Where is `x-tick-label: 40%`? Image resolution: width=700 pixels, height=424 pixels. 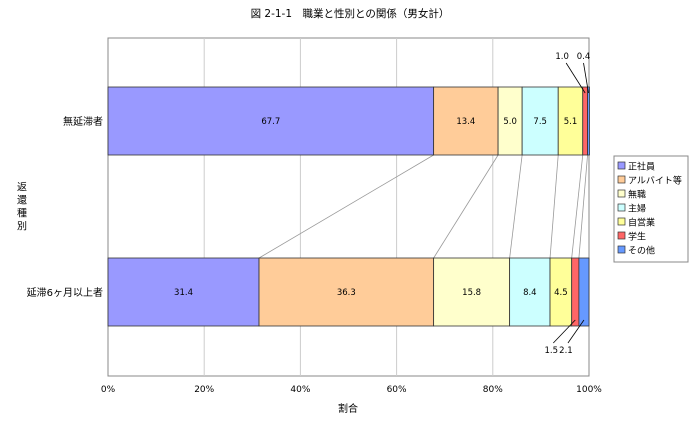 x-tick-label: 40% is located at coordinates (300, 390).